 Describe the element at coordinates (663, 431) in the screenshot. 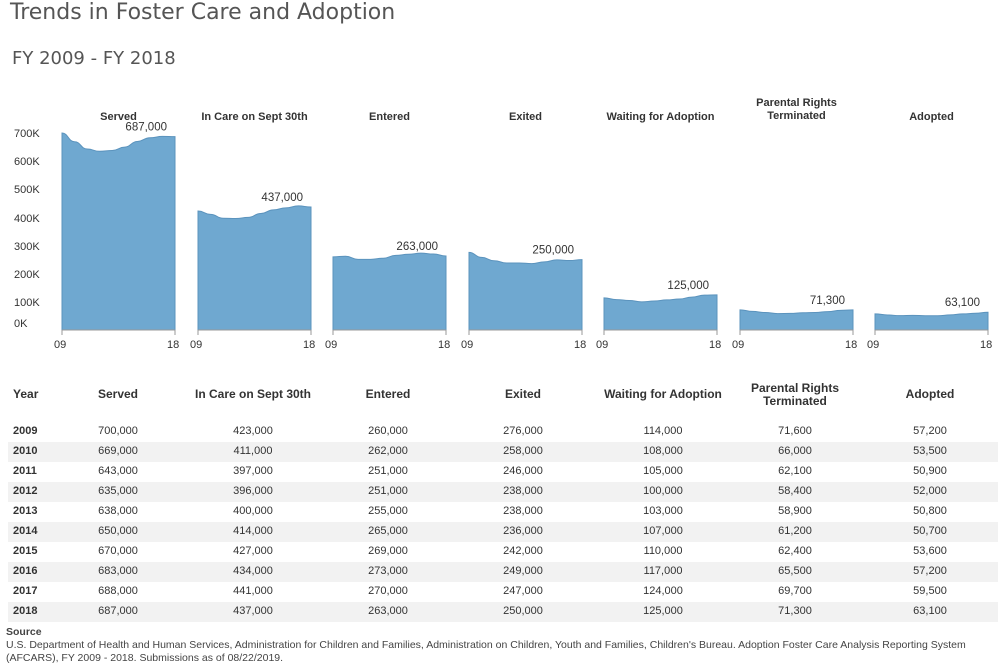

I see `table-cell: 114,000` at that location.